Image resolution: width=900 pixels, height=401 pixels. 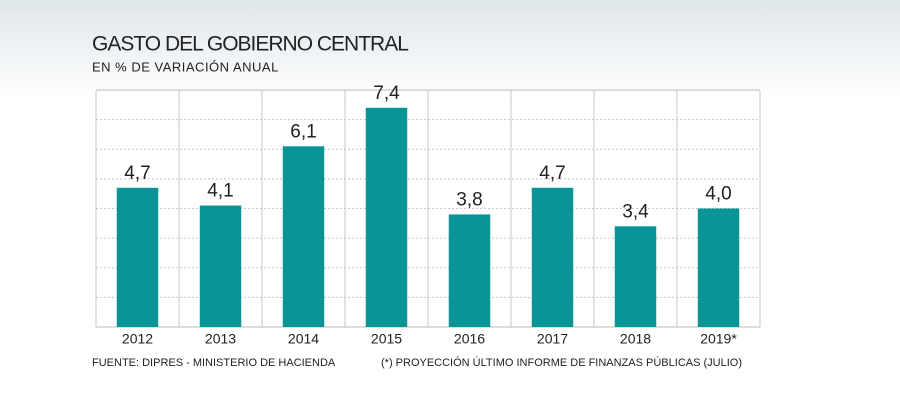 I want to click on value-label: 3,4, so click(x=635, y=211).